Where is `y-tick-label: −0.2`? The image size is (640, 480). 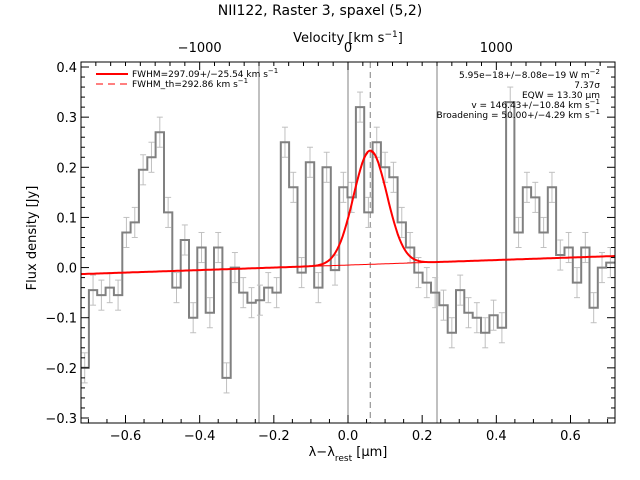 y-tick-label: −0.2 is located at coordinates (61, 369).